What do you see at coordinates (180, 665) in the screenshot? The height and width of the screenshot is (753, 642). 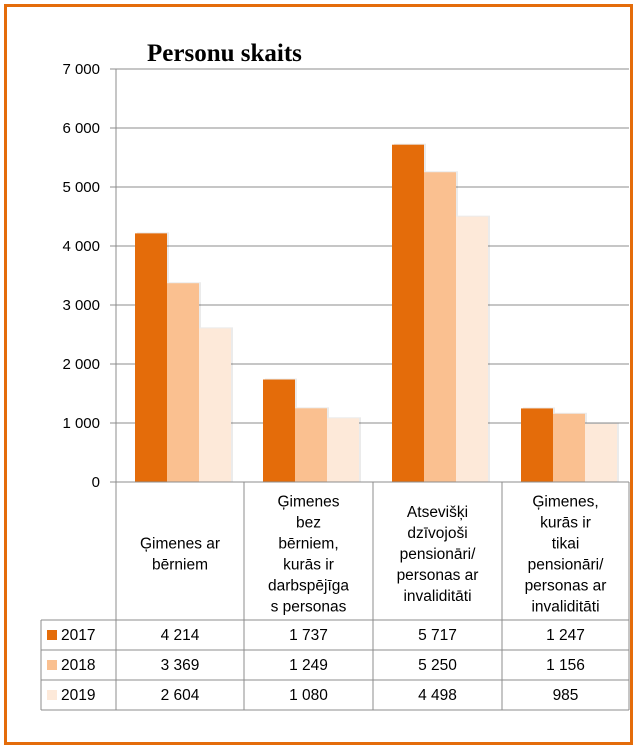 I see `data-cell: 3 369` at bounding box center [180, 665].